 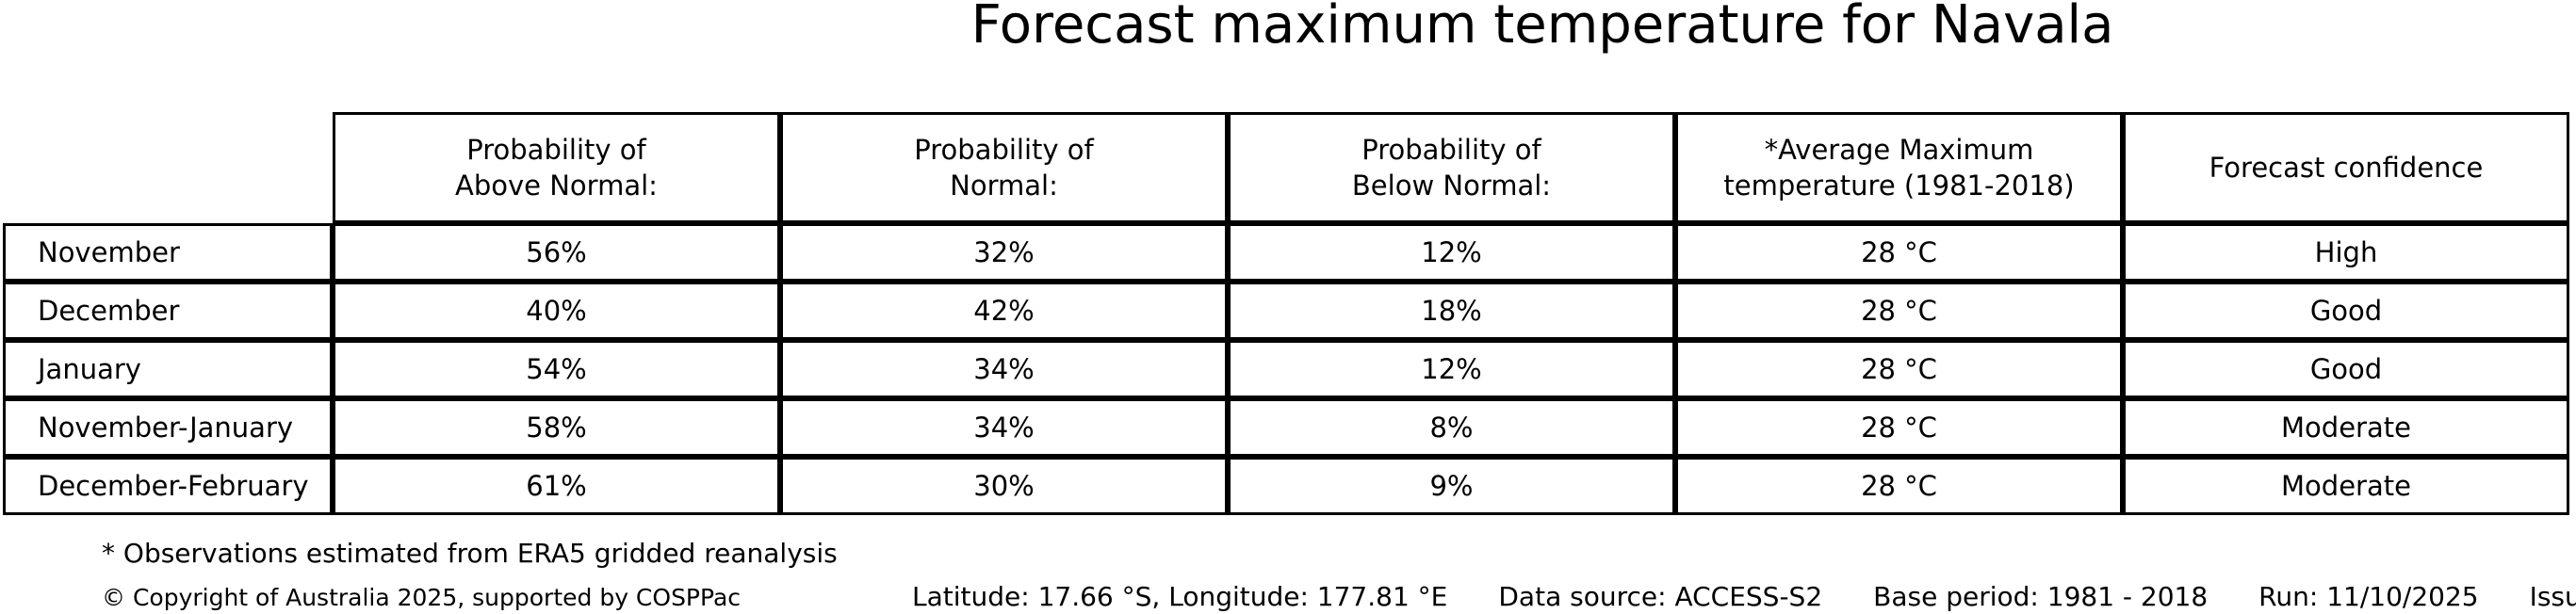 I want to click on table-row-november: November 56% 32% 12% 28 °C High, so click(x=1286, y=253).